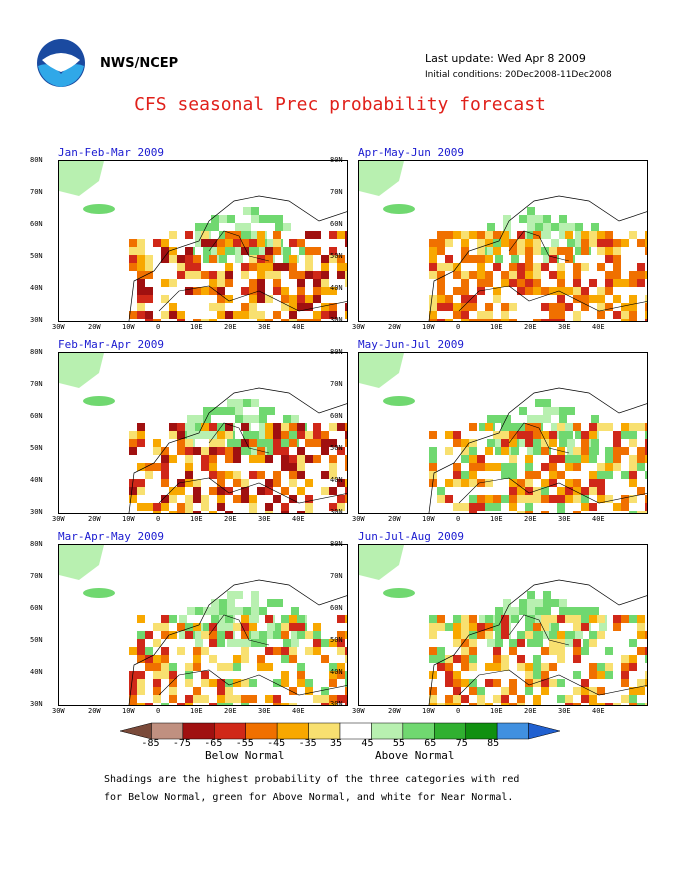  I want to click on legend-tick: 35, so click(336, 743).